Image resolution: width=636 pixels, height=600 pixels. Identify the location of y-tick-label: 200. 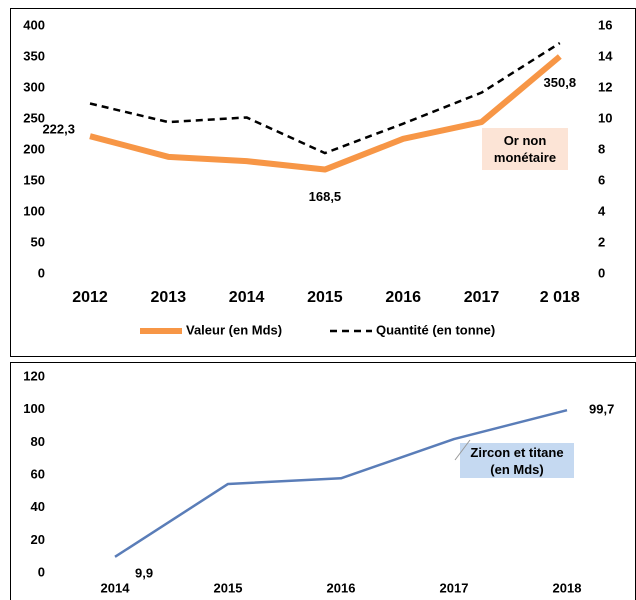
(34, 148).